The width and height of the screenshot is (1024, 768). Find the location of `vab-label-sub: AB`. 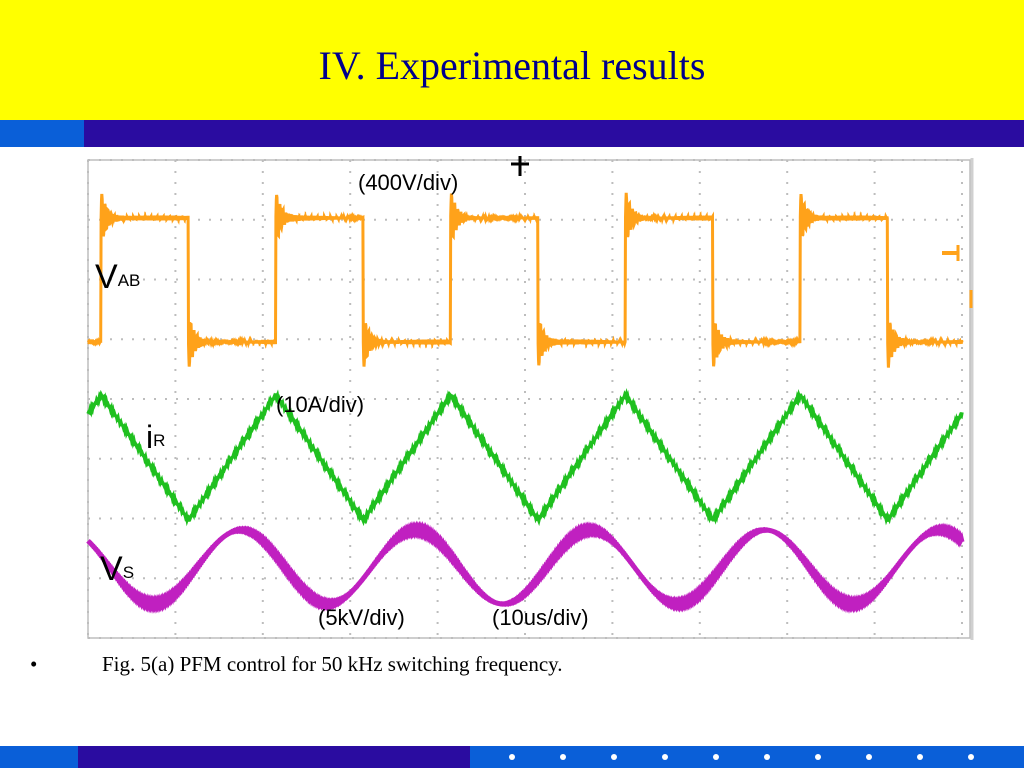

vab-label-sub: AB is located at coordinates (129, 280).